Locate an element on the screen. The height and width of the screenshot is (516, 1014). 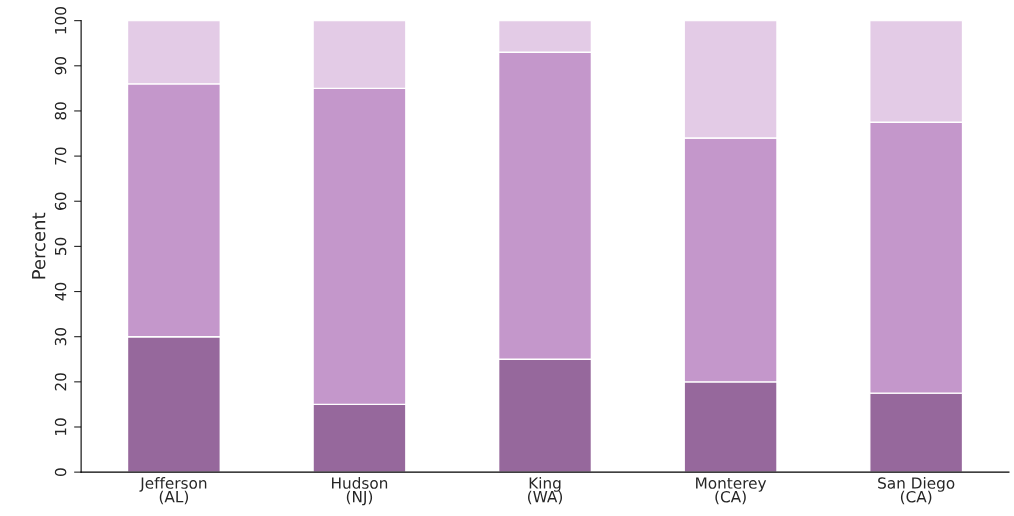
x-tick-label: Jefferson (AL) is located at coordinates (173, 491).